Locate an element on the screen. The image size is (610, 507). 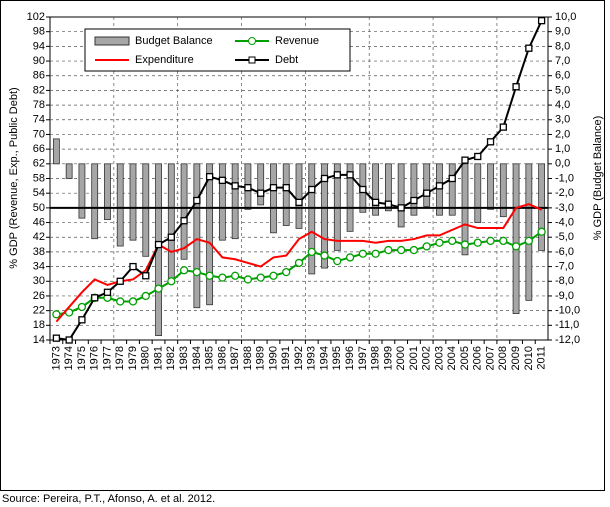
x-tick-label: 1985 is located at coordinates (210, 358).